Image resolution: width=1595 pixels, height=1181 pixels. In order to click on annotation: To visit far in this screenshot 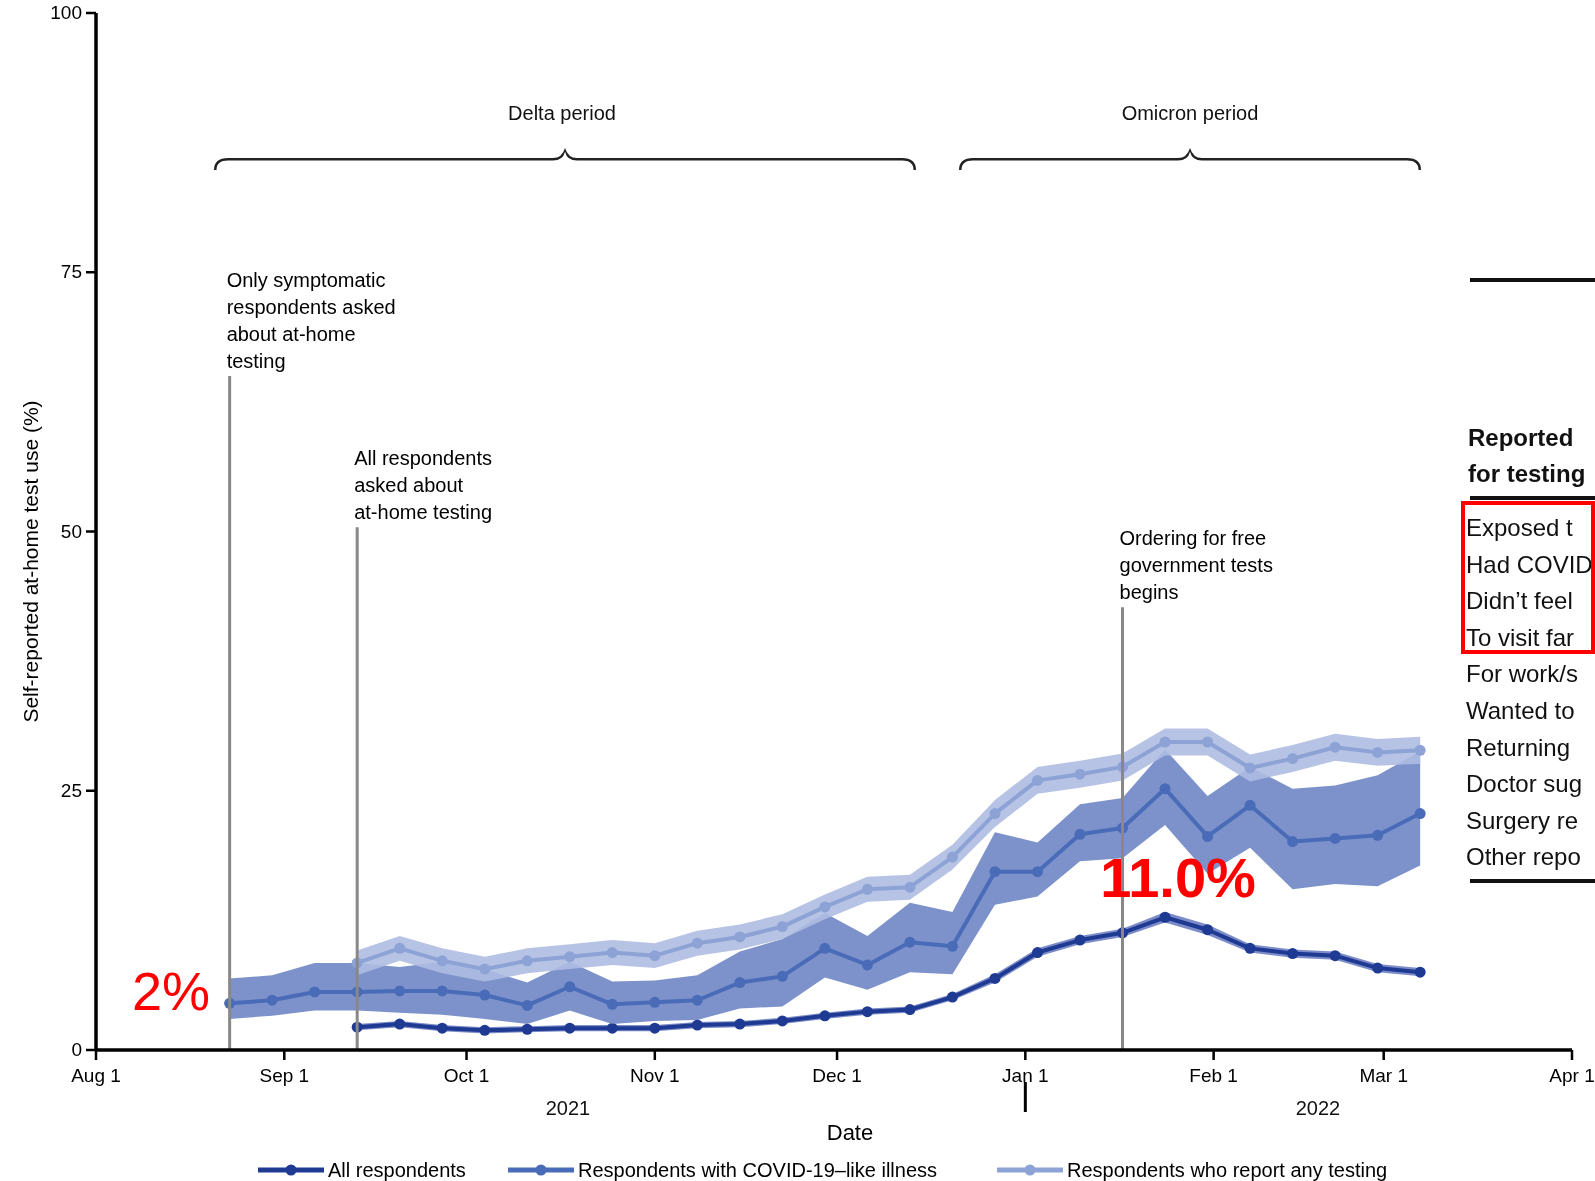, I will do `click(1520, 637)`.